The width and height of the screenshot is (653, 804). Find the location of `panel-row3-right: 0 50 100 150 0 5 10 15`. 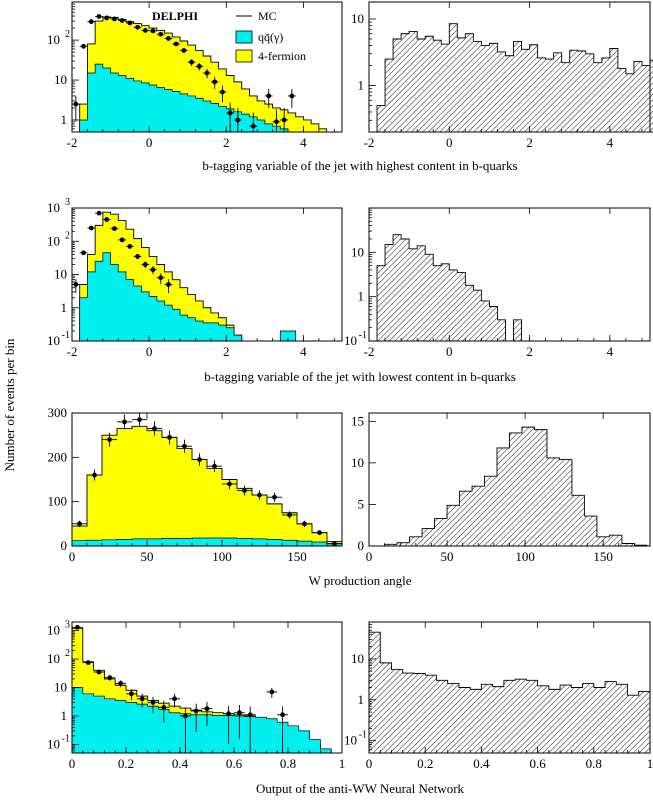

panel-row3-right: 0 50 100 150 0 5 10 15 is located at coordinates (501, 488).